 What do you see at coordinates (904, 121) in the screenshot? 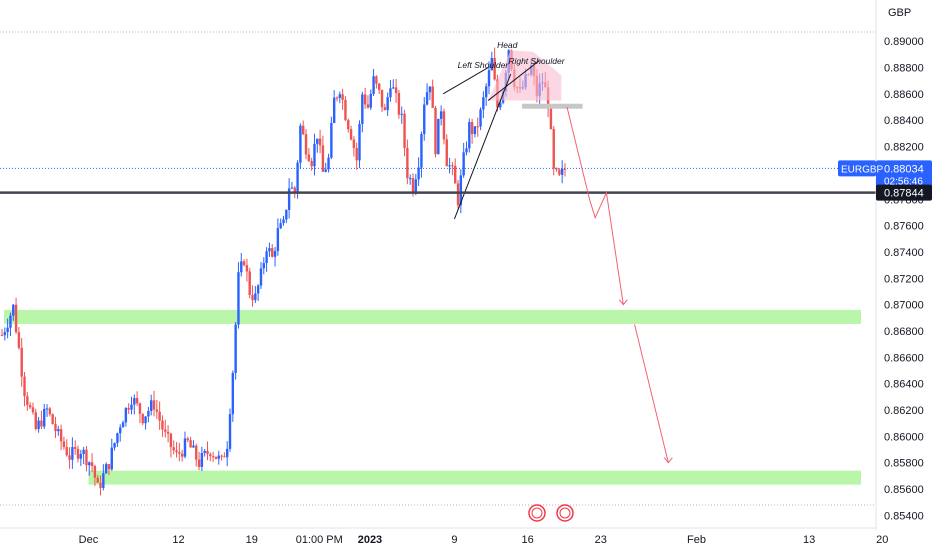
I see `price-tick: 0.88400` at bounding box center [904, 121].